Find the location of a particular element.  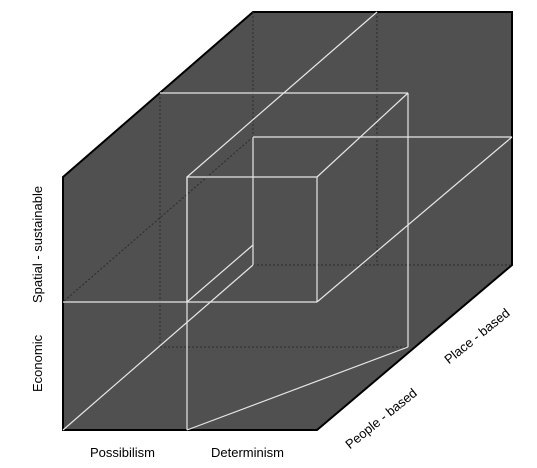

axis-label-possibilism: Possibilism is located at coordinates (123, 452).